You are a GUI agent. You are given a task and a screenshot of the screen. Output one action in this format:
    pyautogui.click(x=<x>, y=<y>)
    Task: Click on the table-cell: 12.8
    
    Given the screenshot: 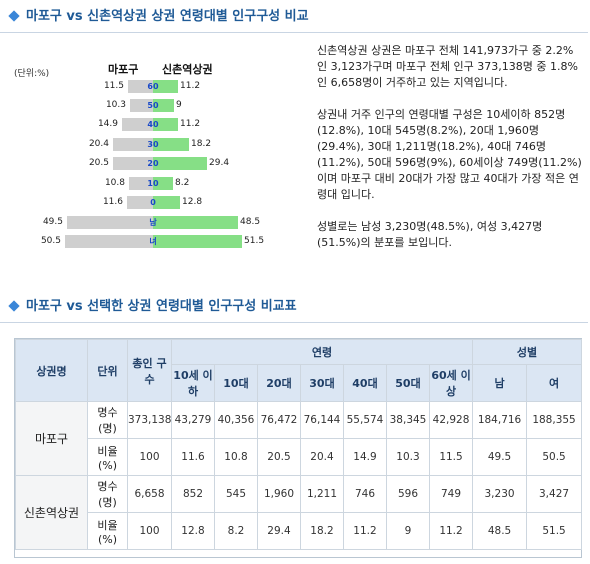 What is the action you would take?
    pyautogui.click(x=193, y=531)
    